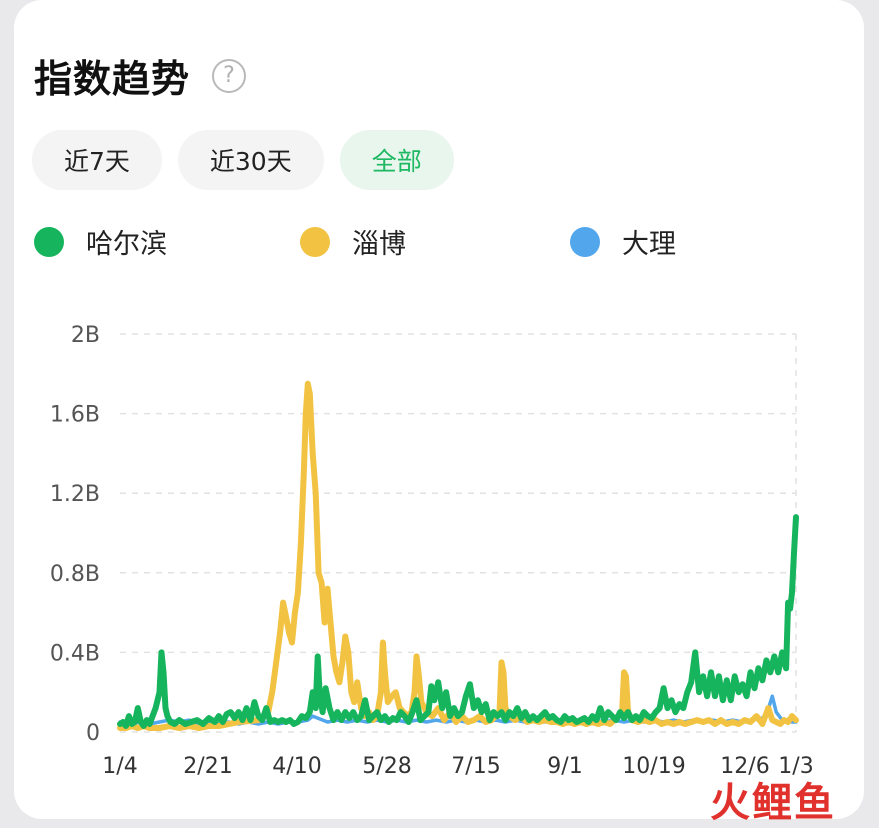 The image size is (879, 828). I want to click on legend-label: 大理, so click(649, 244).